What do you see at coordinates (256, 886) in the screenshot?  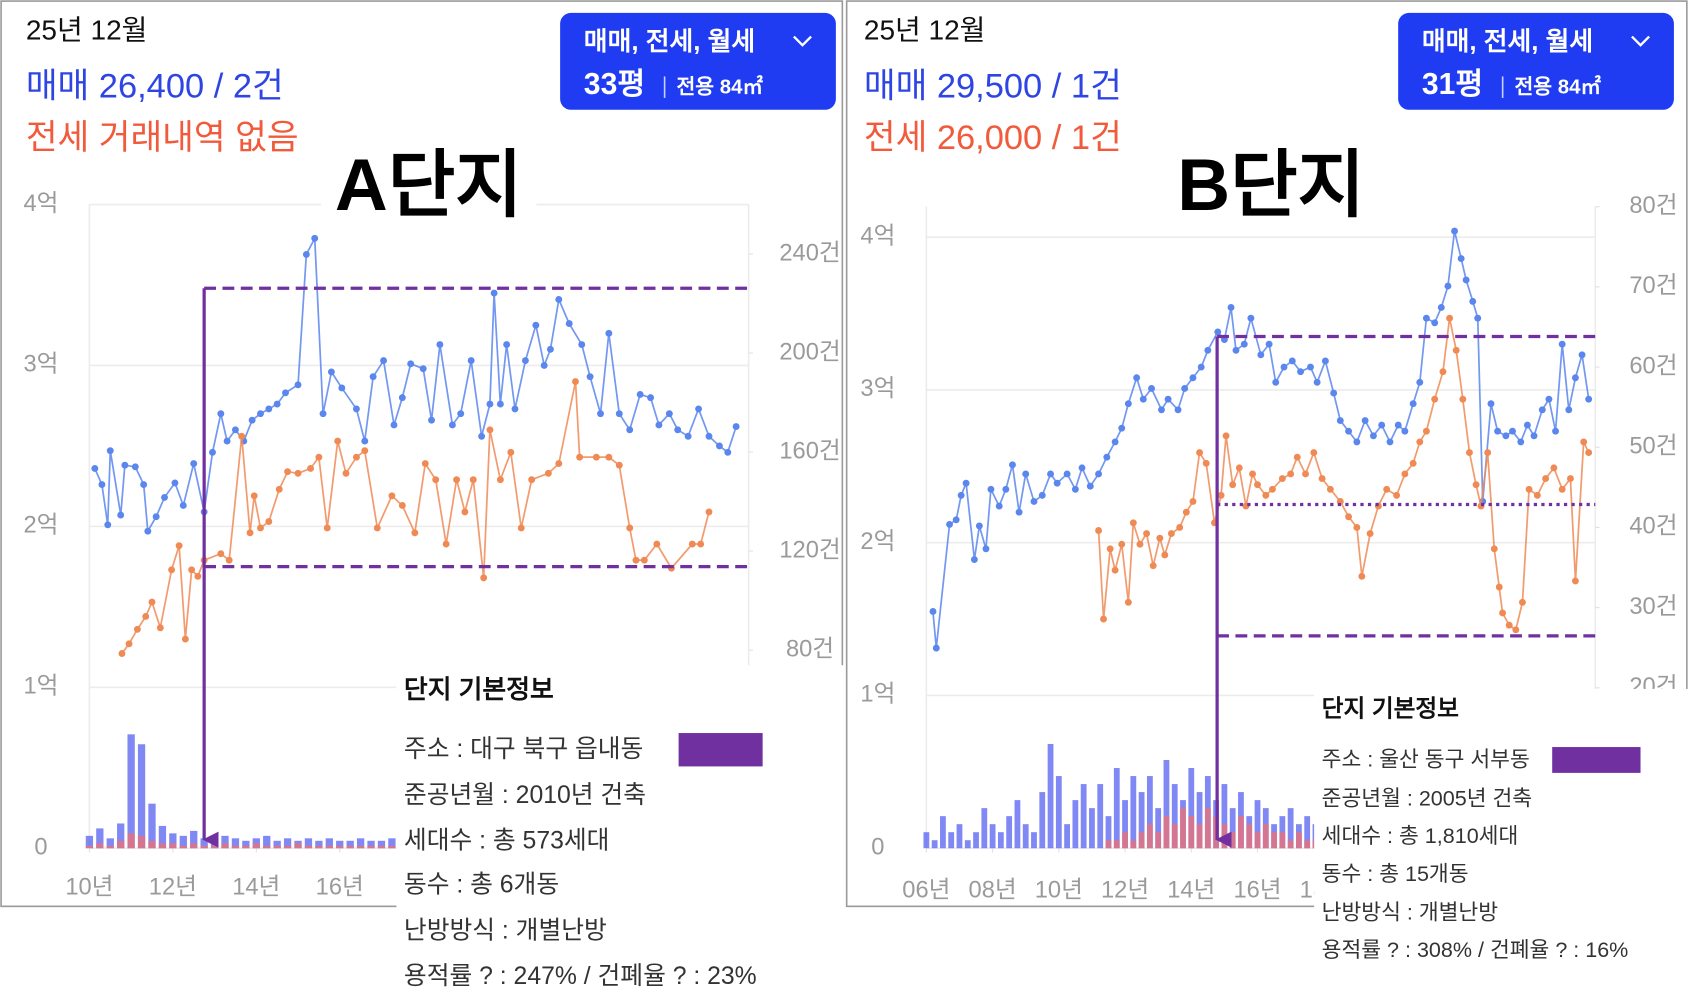 I see `x-tick-label: 14년` at bounding box center [256, 886].